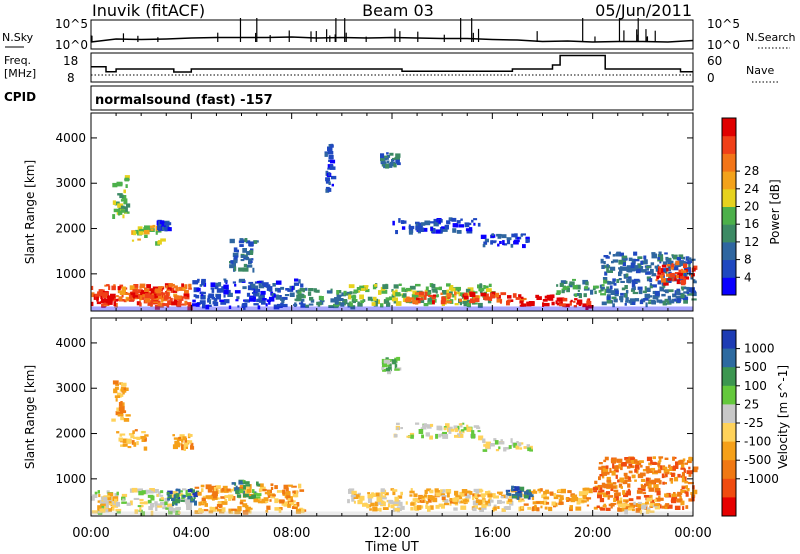 This screenshot has width=800, height=554. Describe the element at coordinates (30, 212) in the screenshot. I see `power-ylabel: Slant Range [km]` at that location.